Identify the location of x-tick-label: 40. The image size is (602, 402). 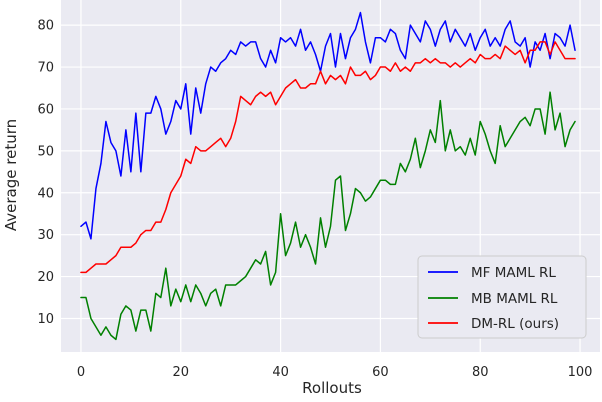
(280, 372).